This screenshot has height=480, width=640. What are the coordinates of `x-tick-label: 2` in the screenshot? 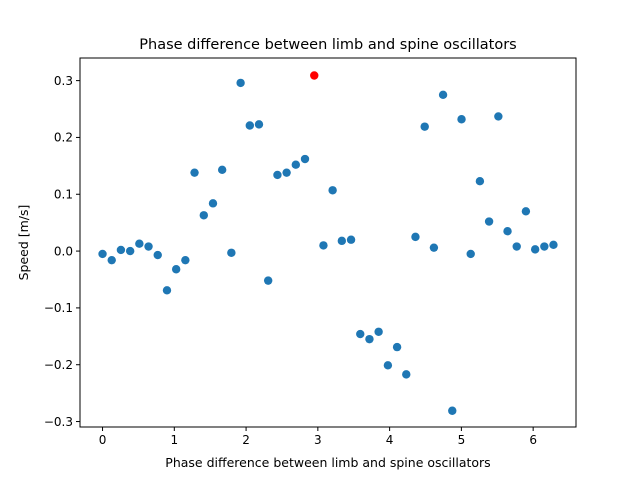 It's located at (246, 440).